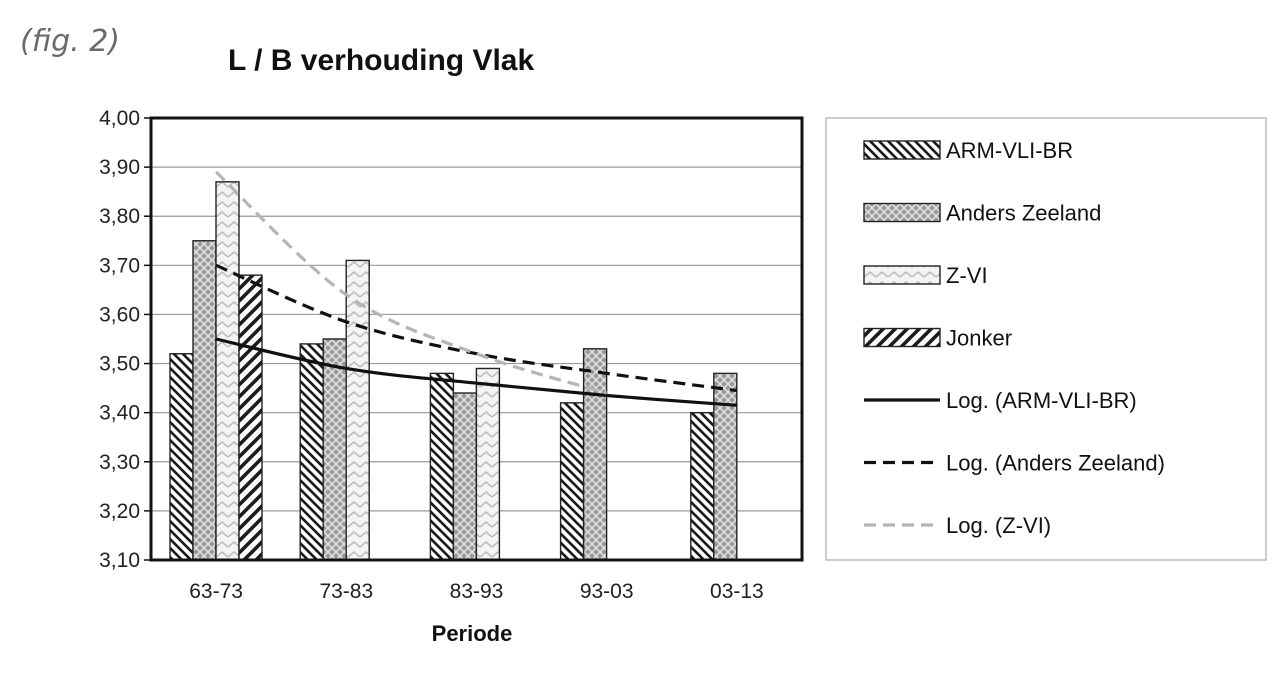 This screenshot has height=675, width=1280. Describe the element at coordinates (477, 591) in the screenshot. I see `x-tick-label: 83-93` at that location.